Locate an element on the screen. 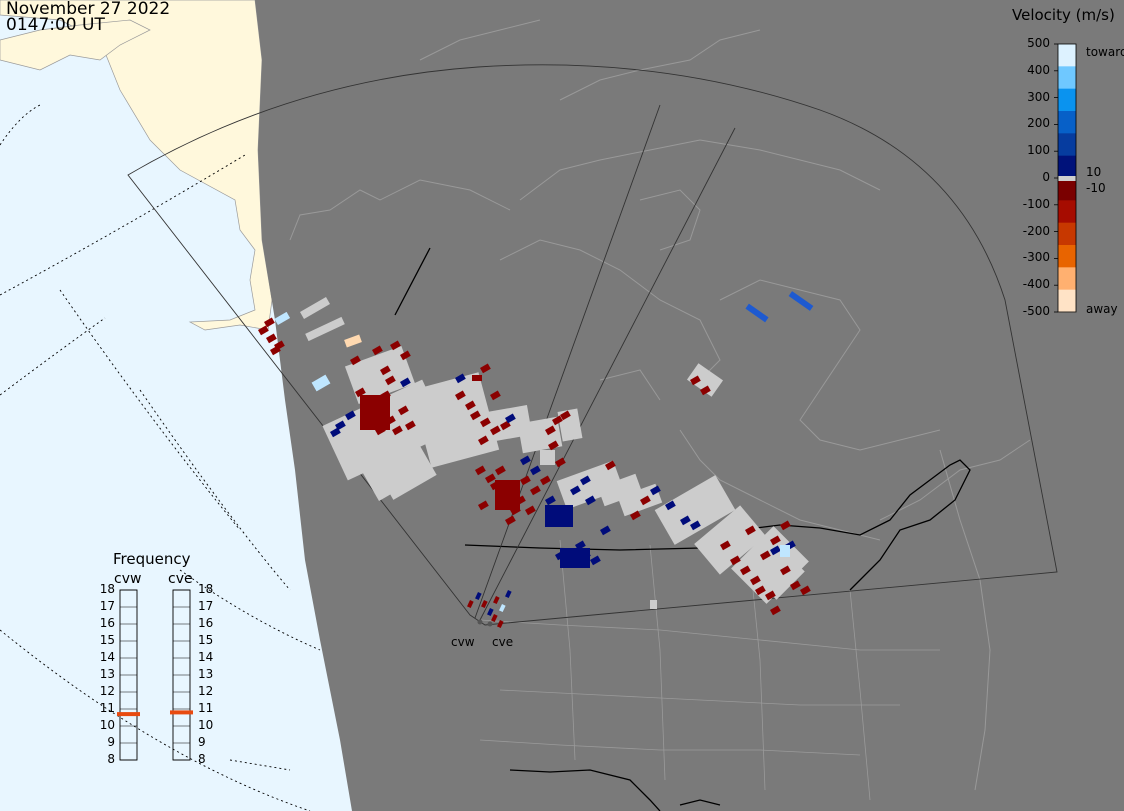 The image size is (1124, 811). frequency-title: Frequency is located at coordinates (152, 559).